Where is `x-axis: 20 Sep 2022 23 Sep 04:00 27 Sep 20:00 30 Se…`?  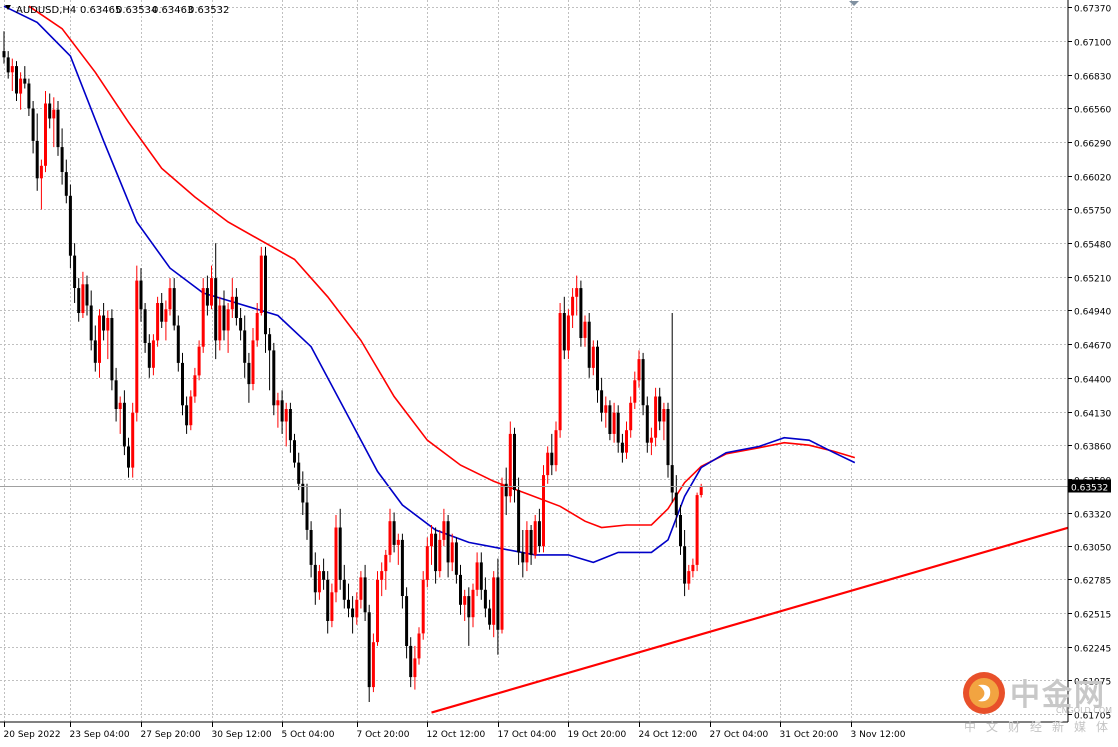 x-axis: 20 Sep 2022 23 Sep 04:00 27 Sep 20:00 30 Se… is located at coordinates (455, 731).